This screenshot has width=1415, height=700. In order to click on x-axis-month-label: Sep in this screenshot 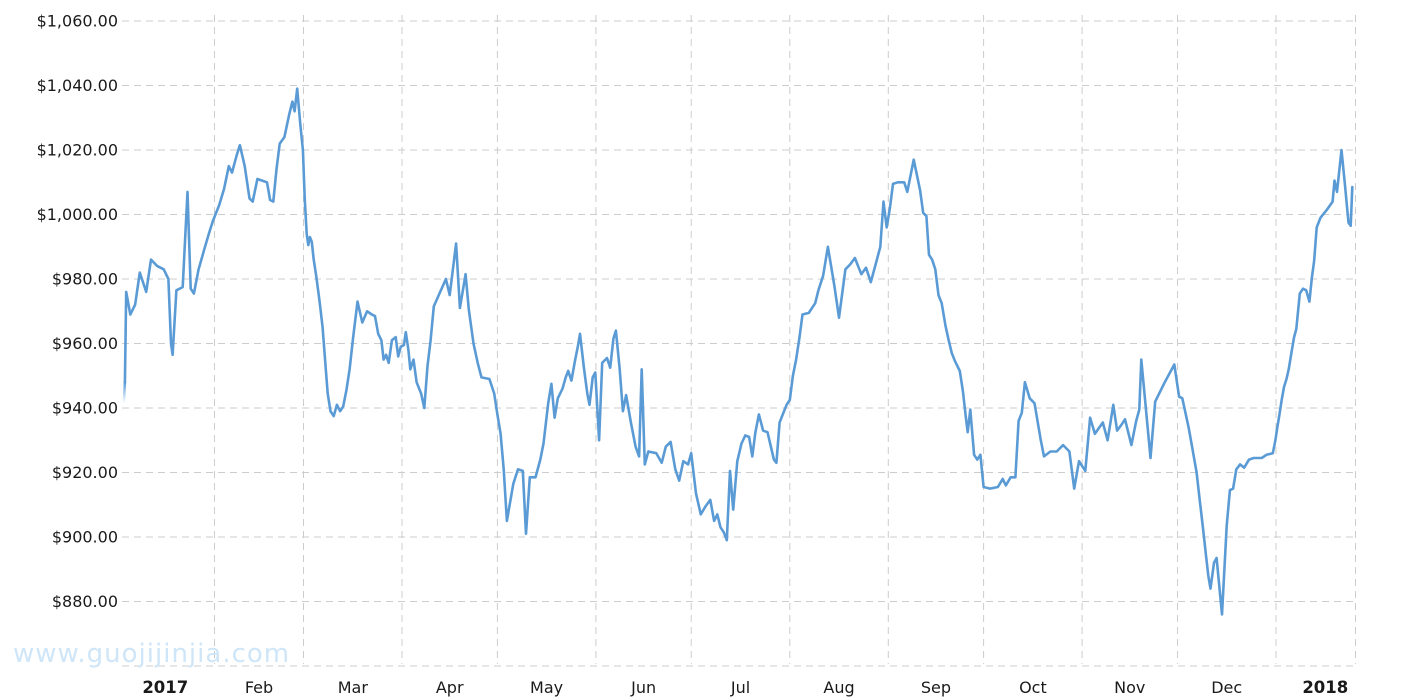, I will do `click(936, 687)`.